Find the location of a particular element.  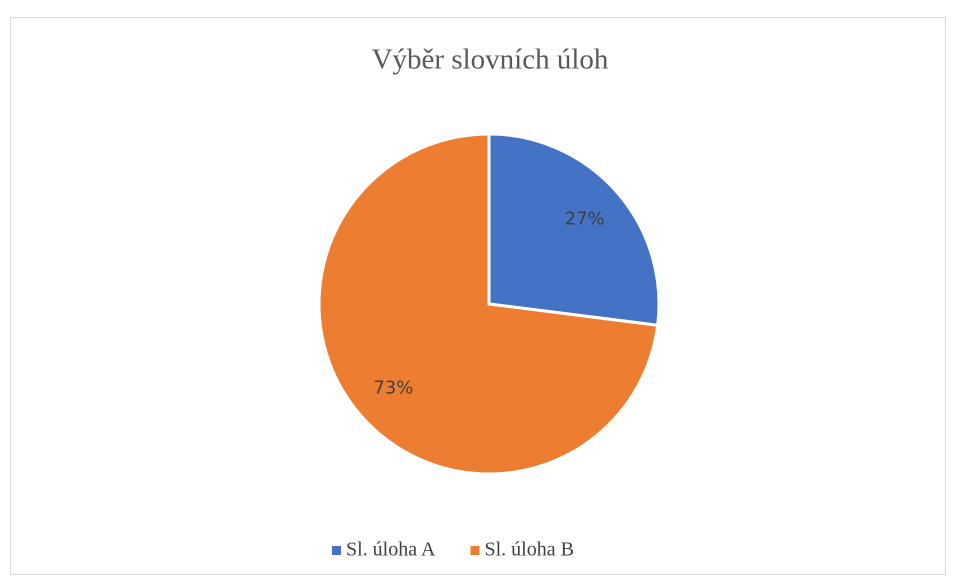

chart-title: Výběr slovních úloh is located at coordinates (490, 60).